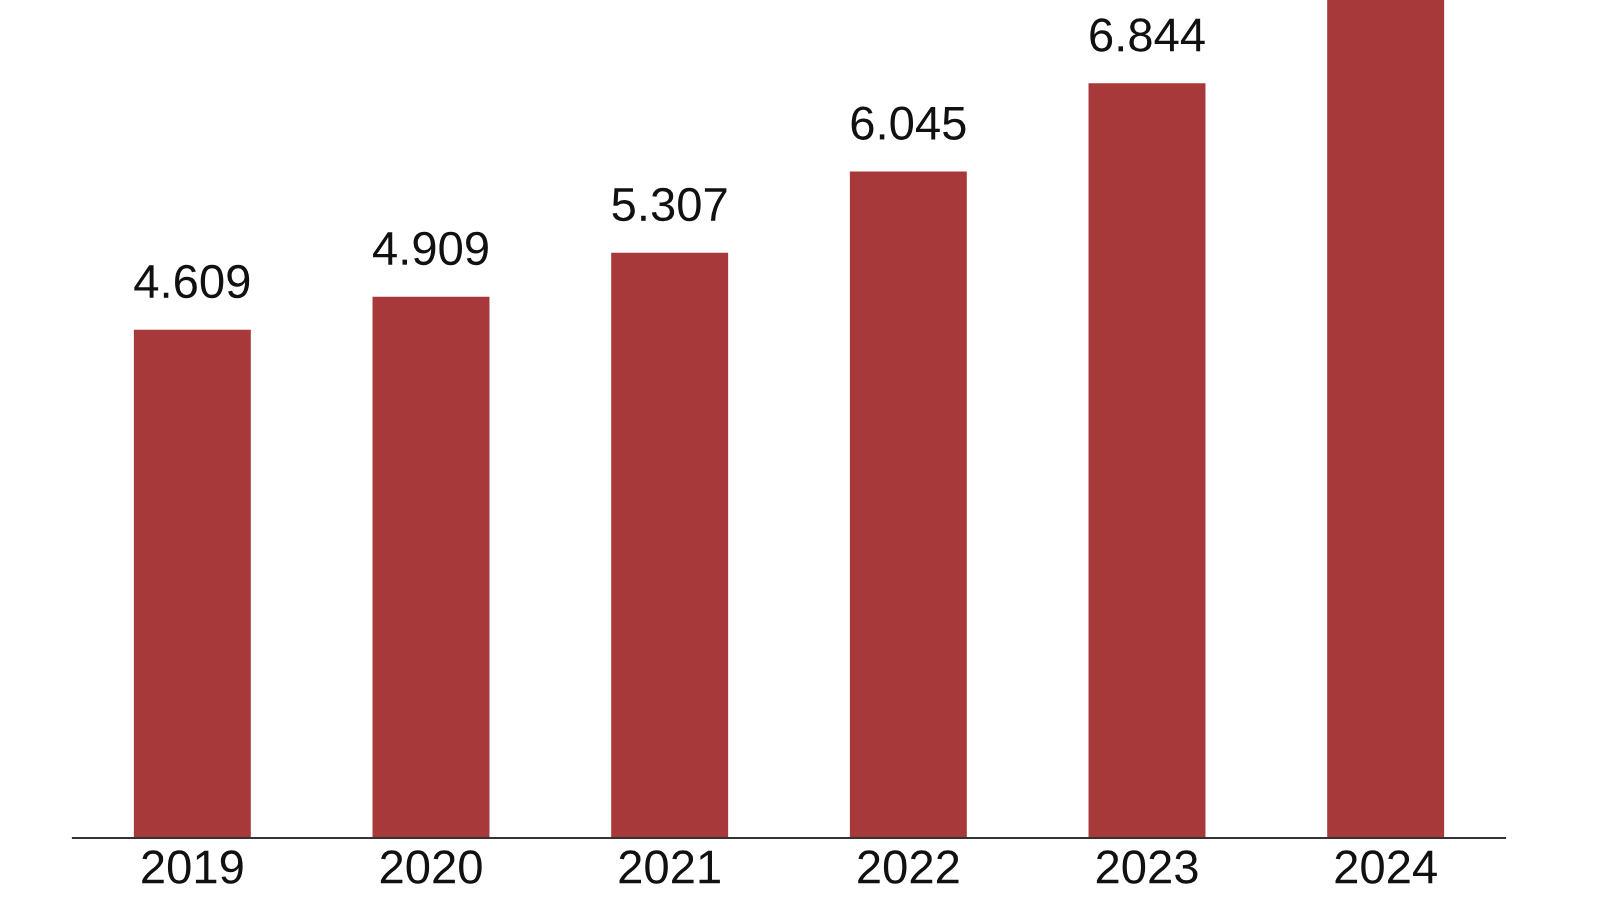  What do you see at coordinates (669, 867) in the screenshot?
I see `x-tick-label: 2021` at bounding box center [669, 867].